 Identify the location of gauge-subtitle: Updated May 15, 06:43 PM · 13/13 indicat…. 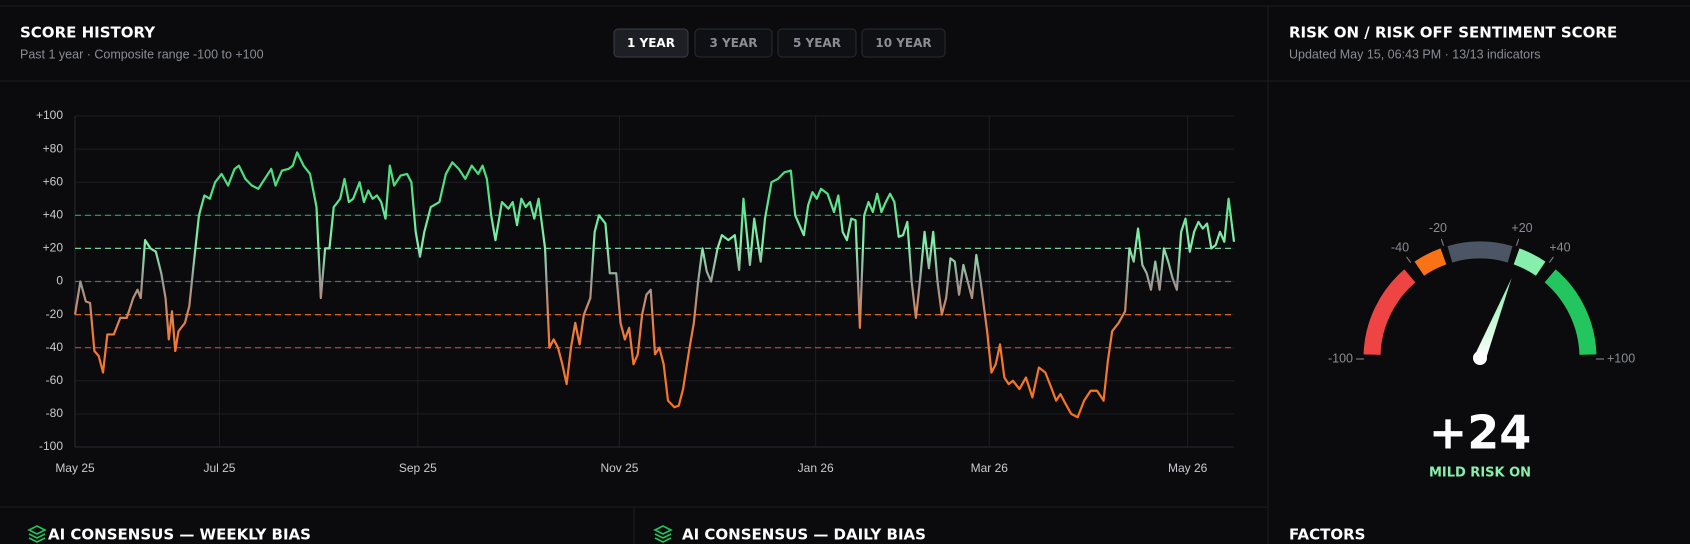
(1415, 54).